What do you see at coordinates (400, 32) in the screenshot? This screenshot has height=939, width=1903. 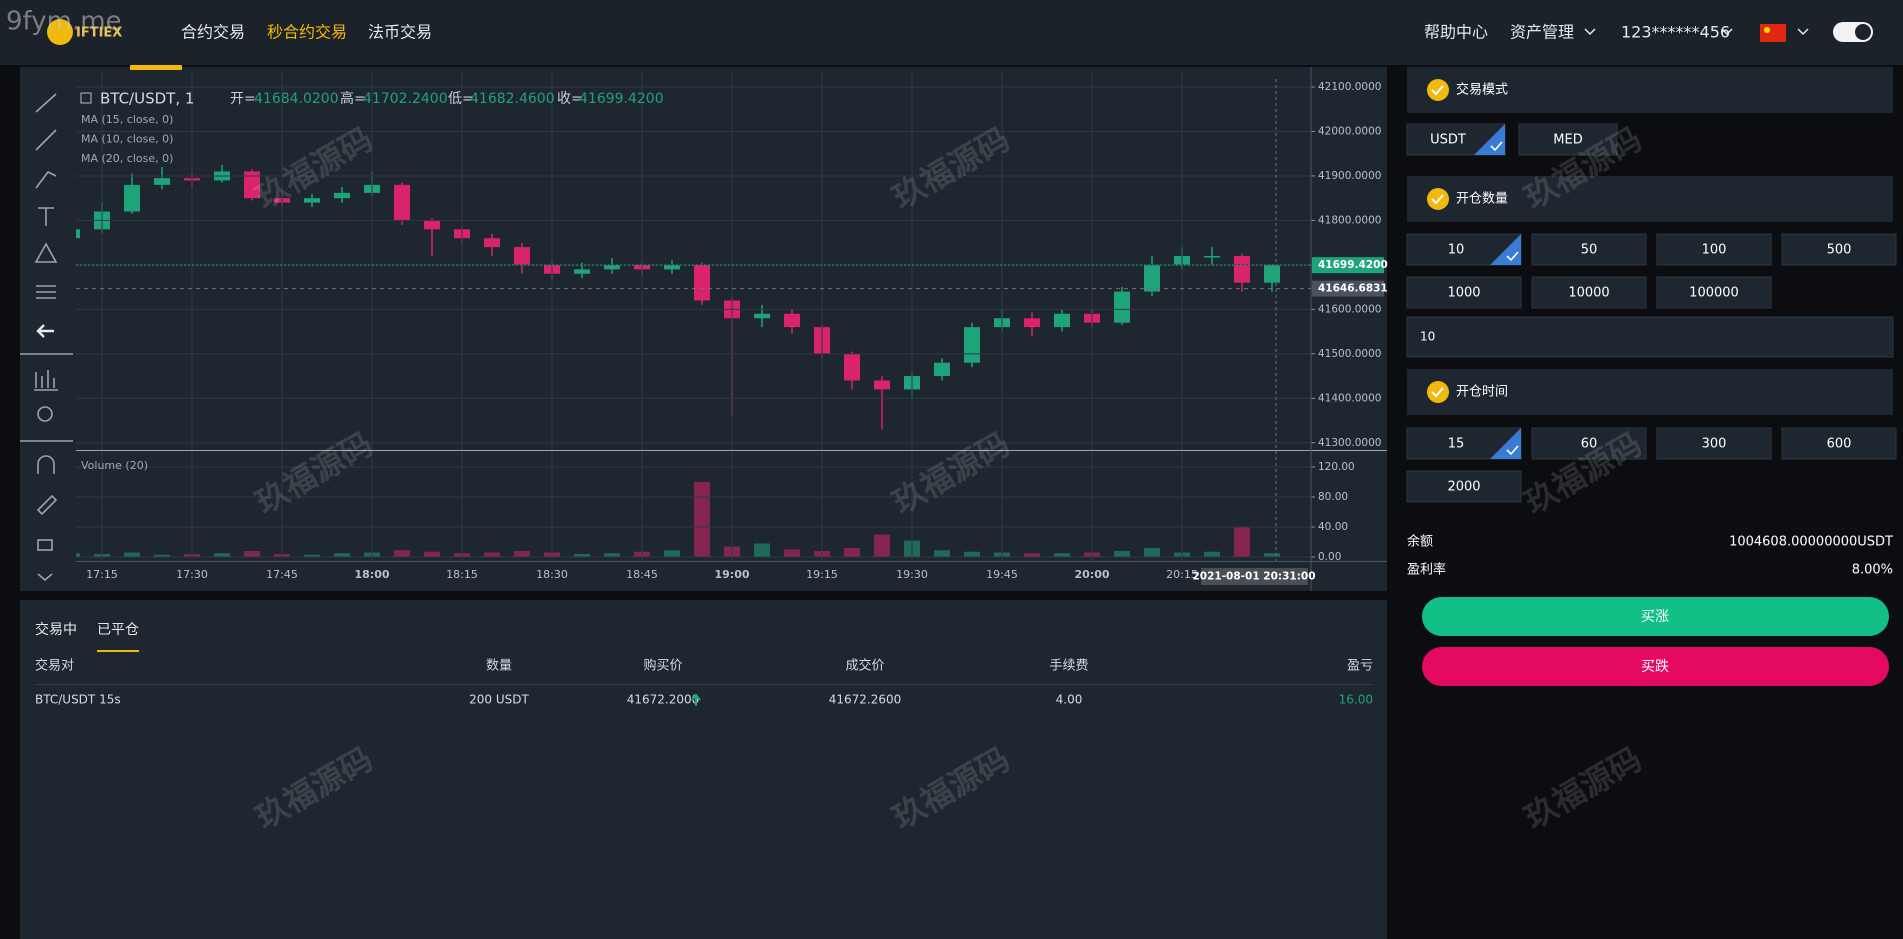 I see `nav-link: 法币交易` at bounding box center [400, 32].